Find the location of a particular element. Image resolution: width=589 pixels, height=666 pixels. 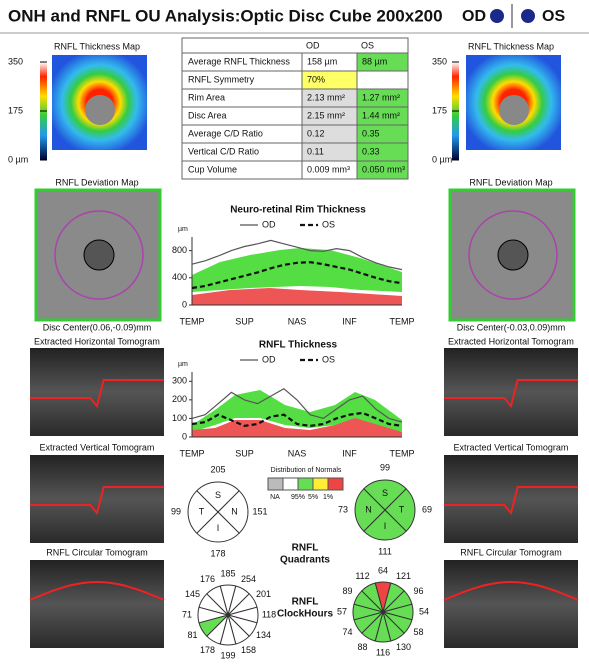

clock-caption: RNFL is located at coordinates (305, 602).